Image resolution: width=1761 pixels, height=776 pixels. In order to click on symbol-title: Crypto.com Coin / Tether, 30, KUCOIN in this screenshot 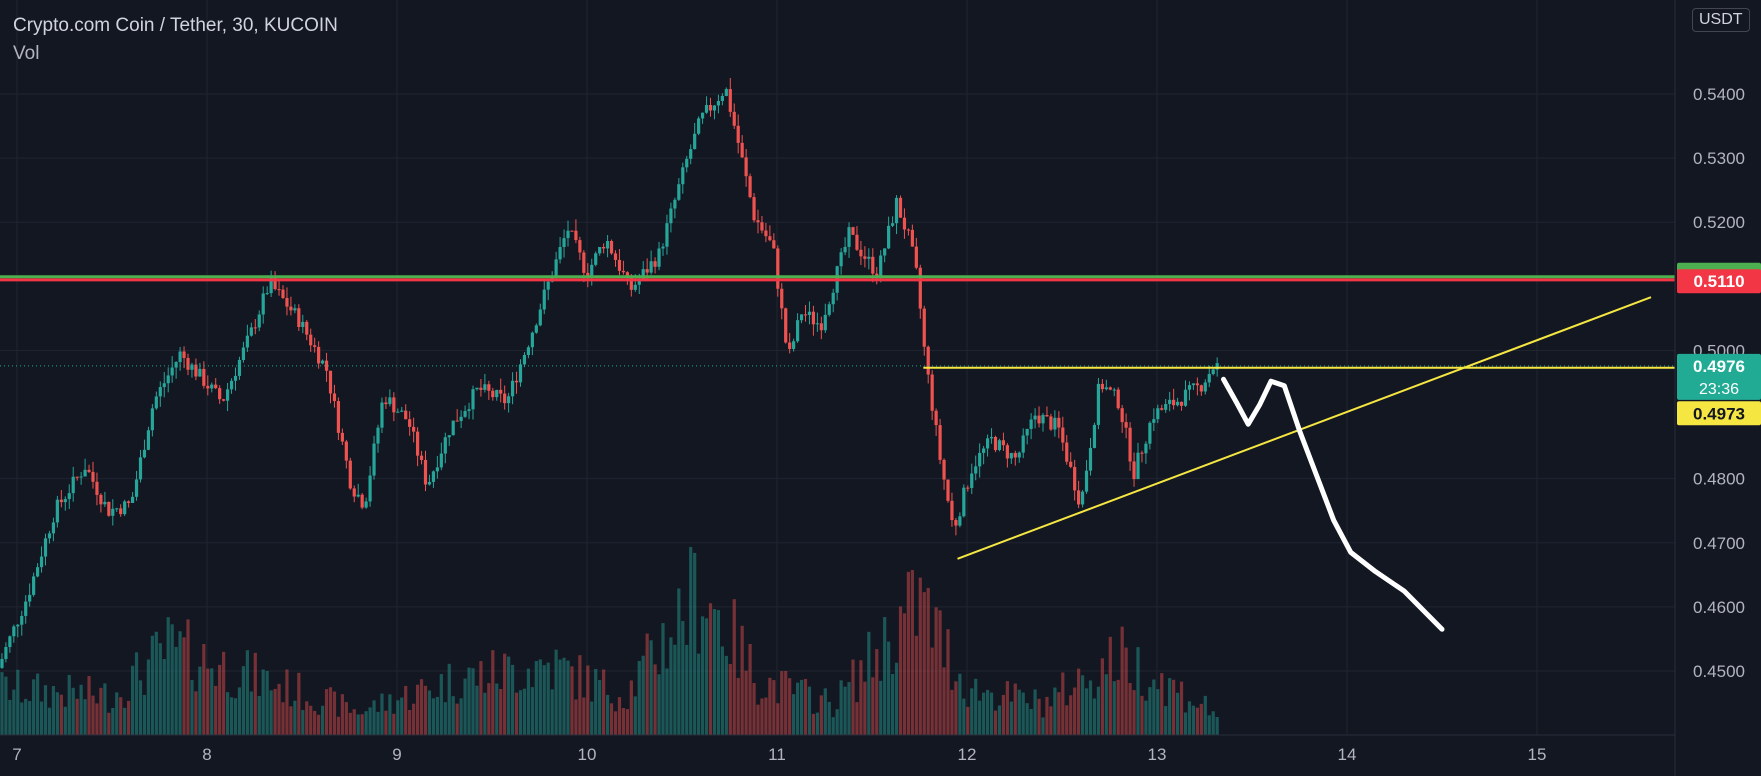, I will do `click(175, 25)`.